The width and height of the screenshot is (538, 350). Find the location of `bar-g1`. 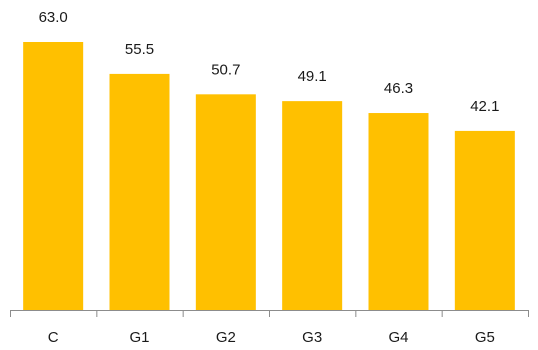

bar-g1 is located at coordinates (139, 192).